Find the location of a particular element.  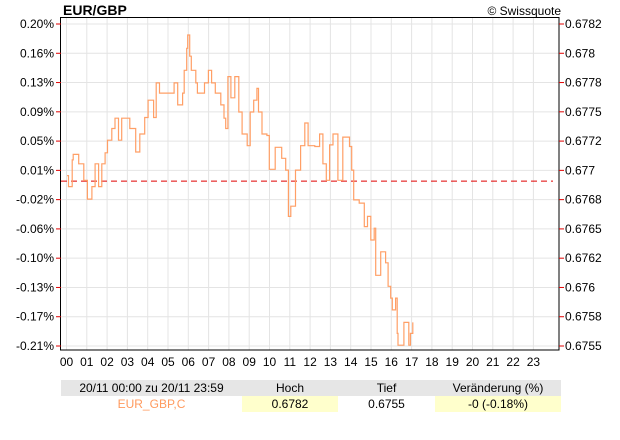

y-right-tick-label: 0.6755 is located at coordinates (583, 346).